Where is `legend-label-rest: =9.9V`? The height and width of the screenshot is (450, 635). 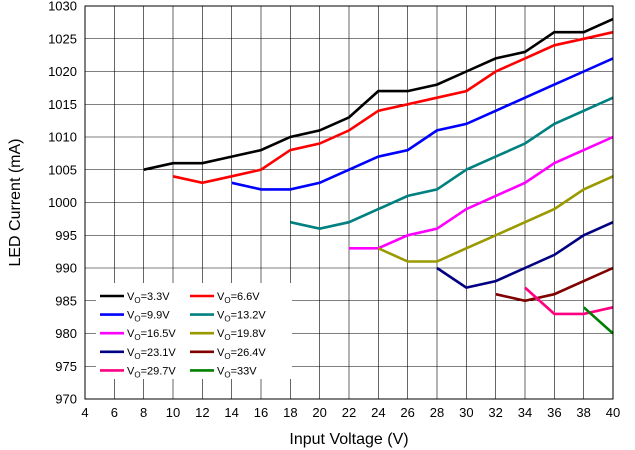
legend-label-rest: =9.9V is located at coordinates (156, 316).